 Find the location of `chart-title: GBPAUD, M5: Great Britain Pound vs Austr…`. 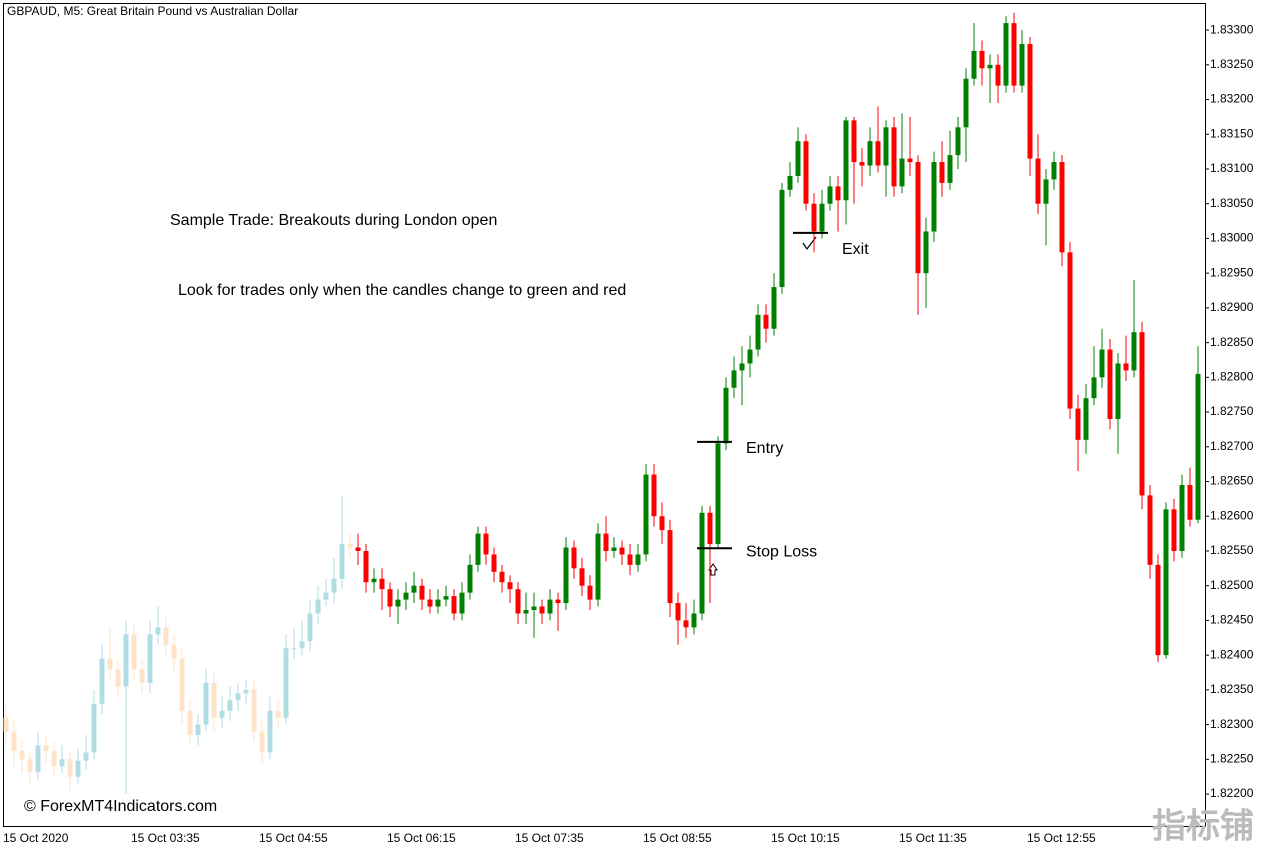

chart-title: GBPAUD, M5: Great Britain Pound vs Austr… is located at coordinates (152, 11).